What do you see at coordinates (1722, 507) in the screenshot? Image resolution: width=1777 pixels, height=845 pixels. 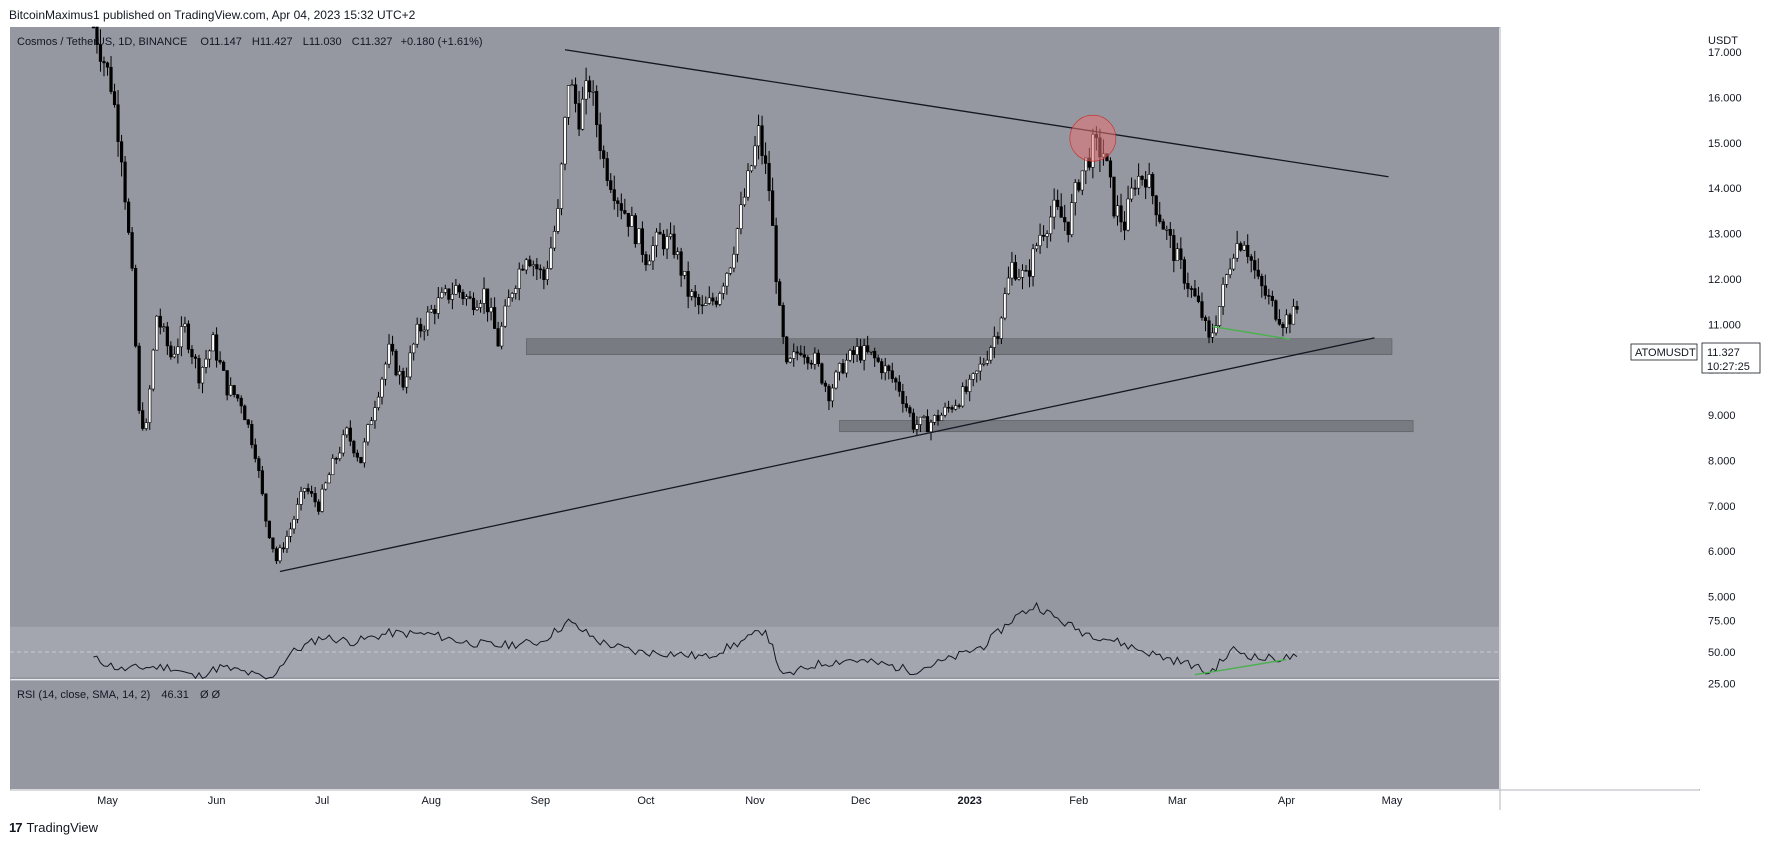 I see `price-tick-label: 7.000` at bounding box center [1722, 507].